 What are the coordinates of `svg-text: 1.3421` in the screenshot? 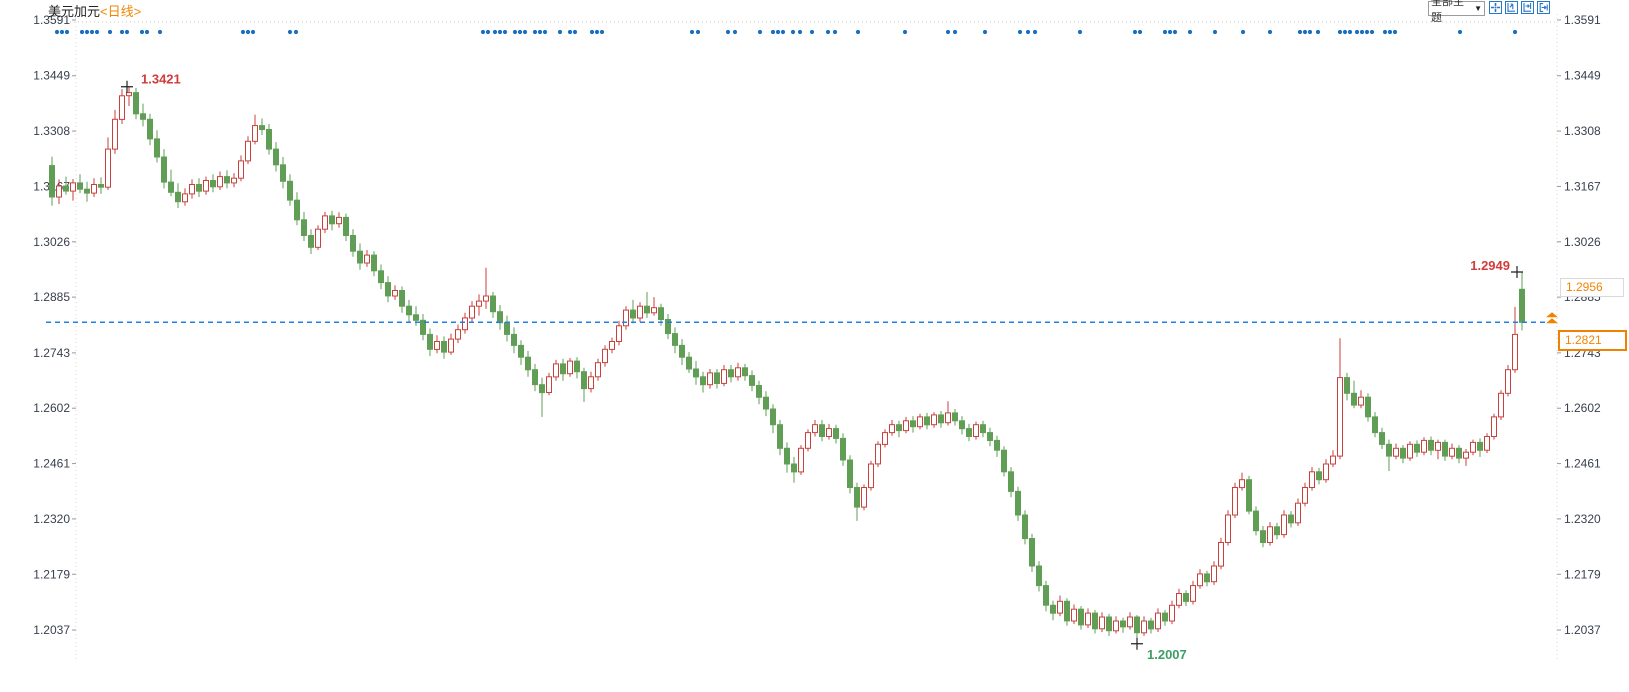 It's located at (161, 79).